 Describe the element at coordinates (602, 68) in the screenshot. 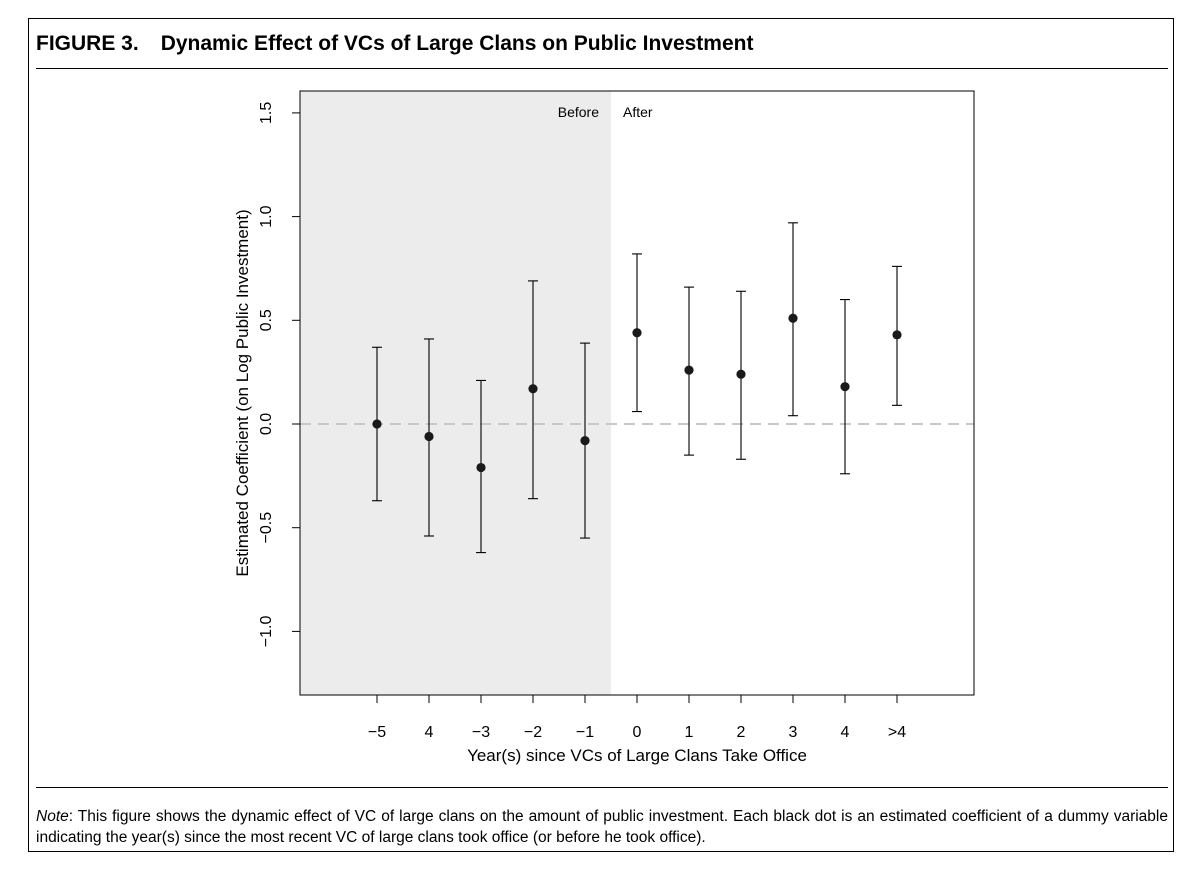

I see `title-rule` at that location.